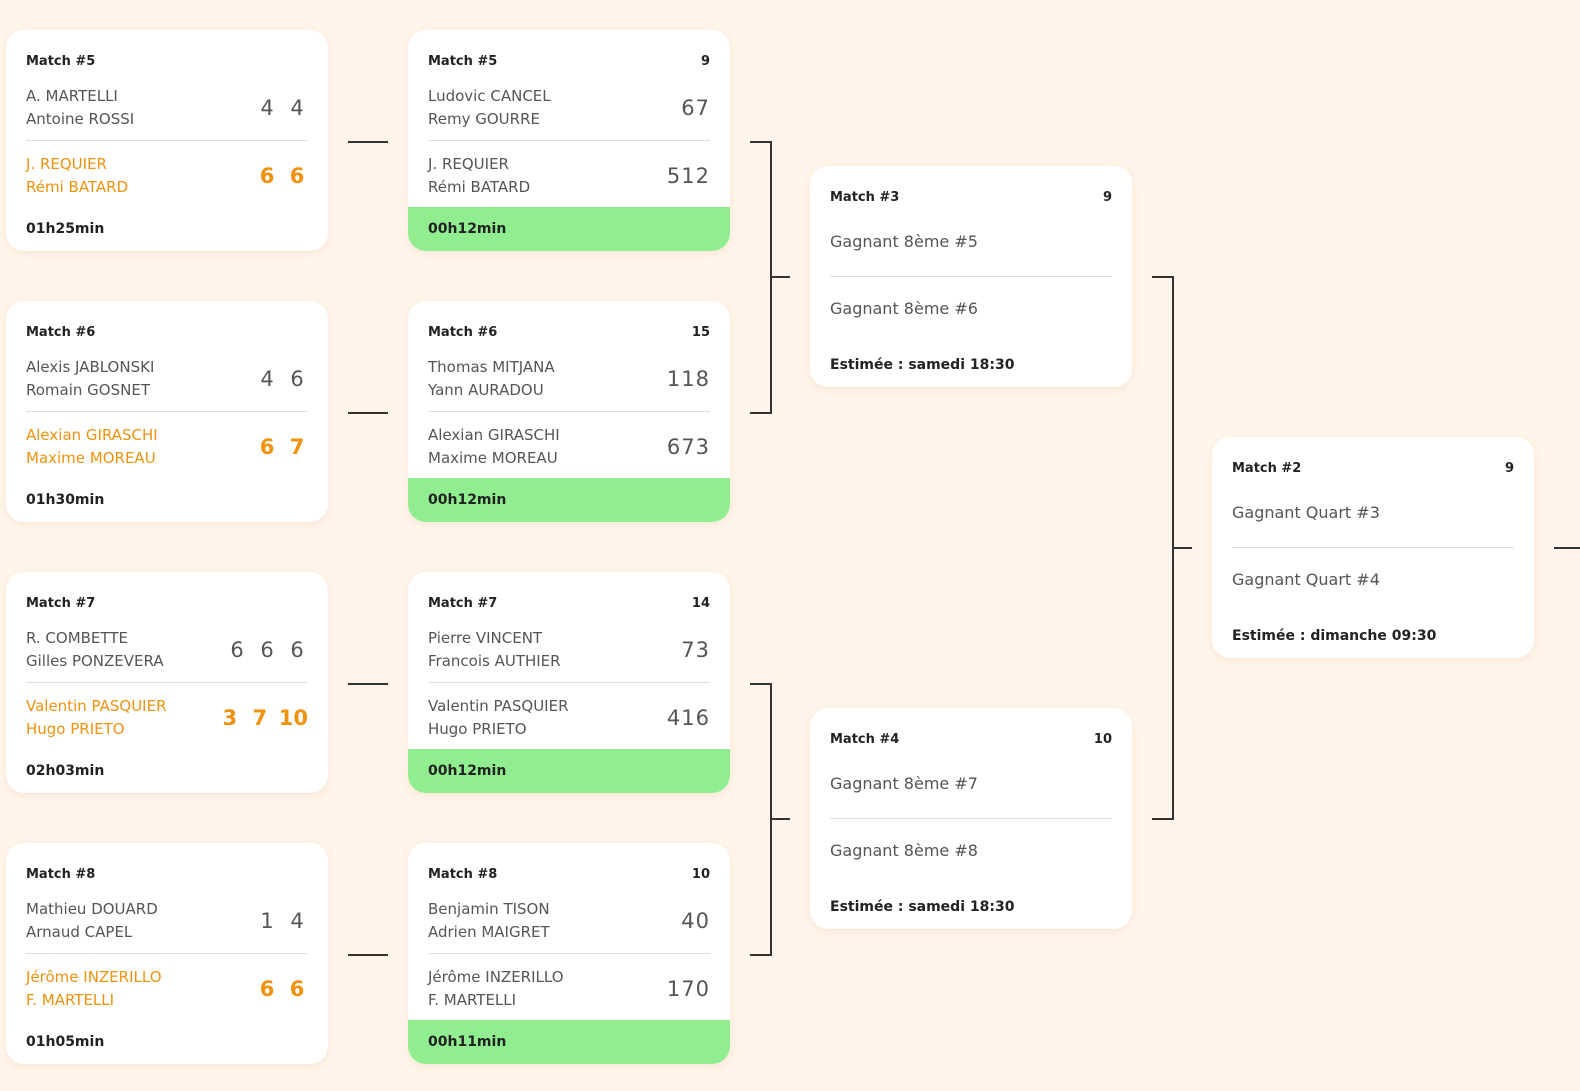 The height and width of the screenshot is (1091, 1580). Describe the element at coordinates (688, 989) in the screenshot. I see `team-total: 170` at that location.